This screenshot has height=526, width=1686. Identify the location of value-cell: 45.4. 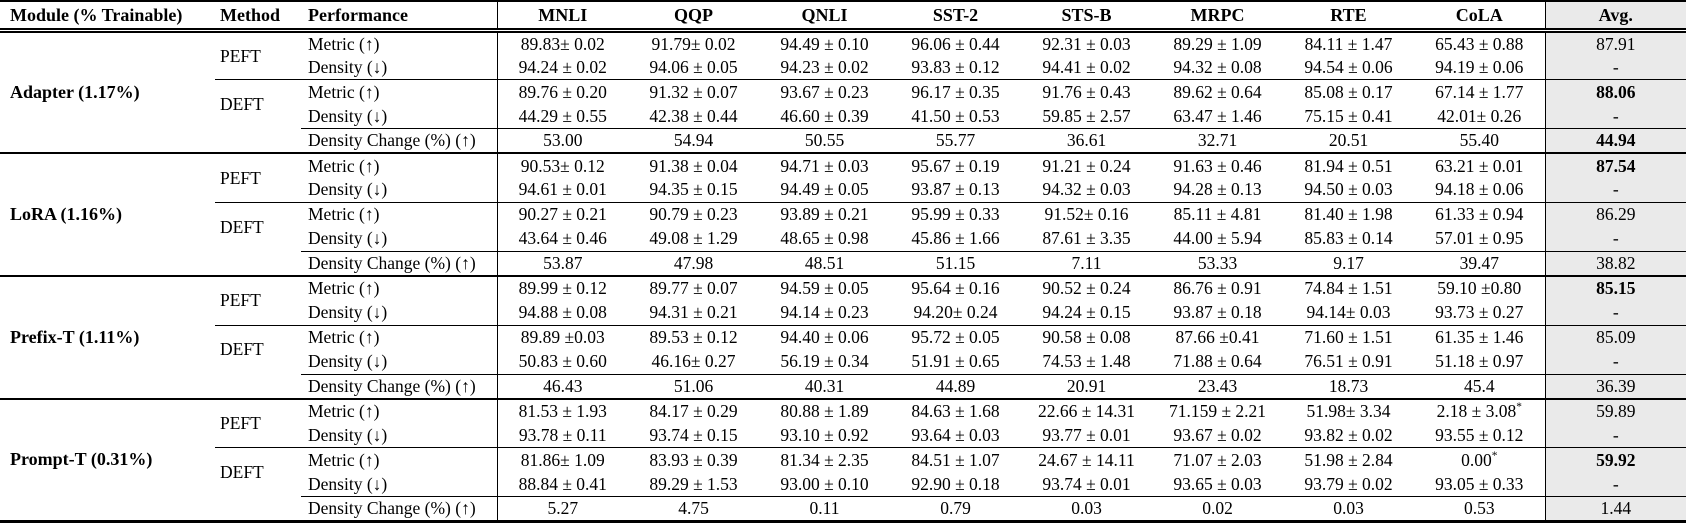
(1479, 386).